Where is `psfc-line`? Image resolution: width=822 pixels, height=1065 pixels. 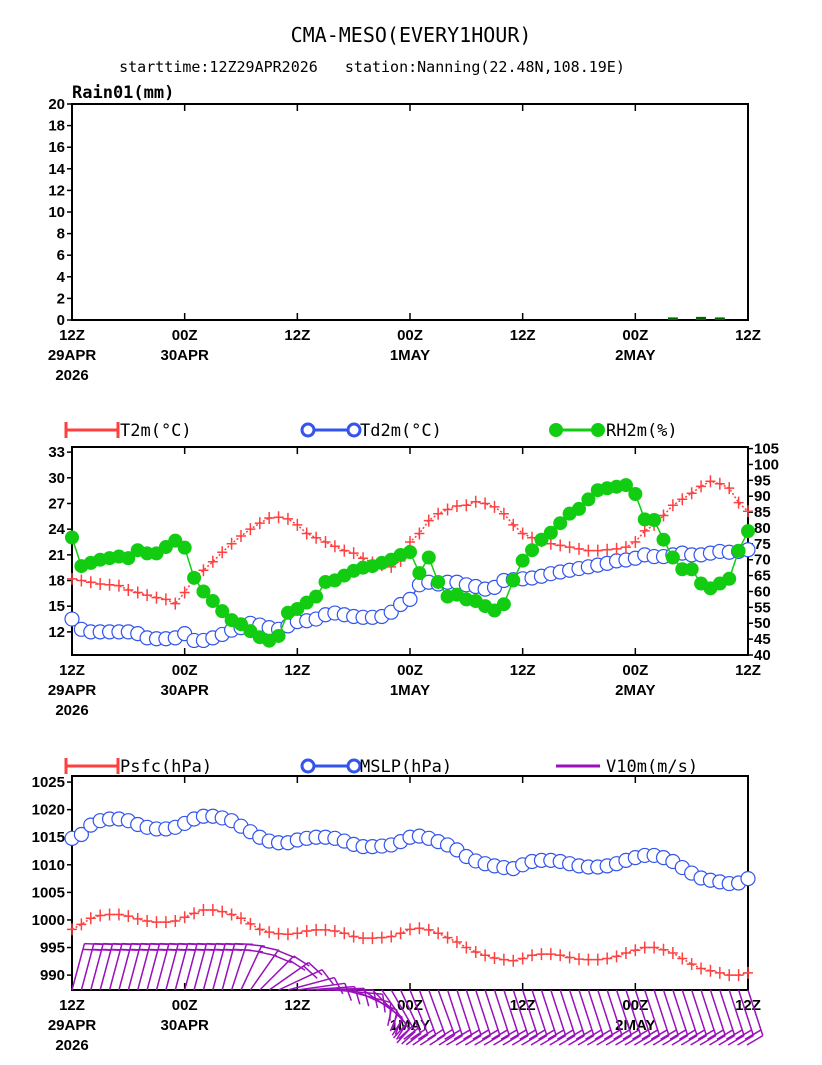 psfc-line is located at coordinates (410, 942).